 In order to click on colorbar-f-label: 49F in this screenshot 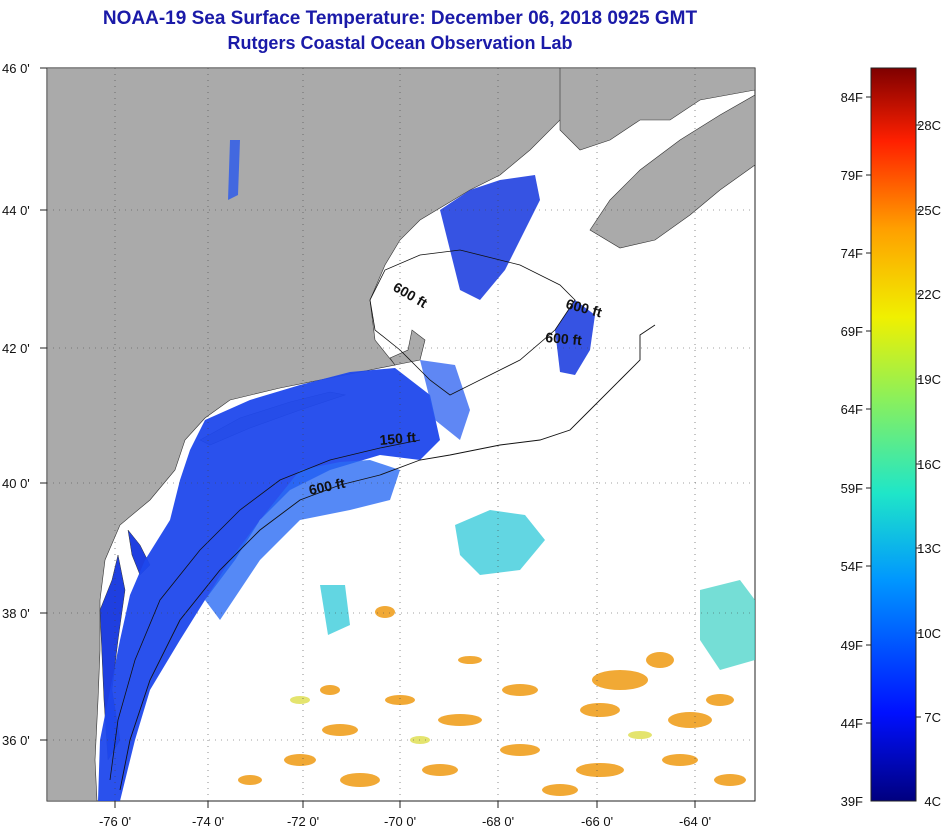, I will do `click(852, 645)`.